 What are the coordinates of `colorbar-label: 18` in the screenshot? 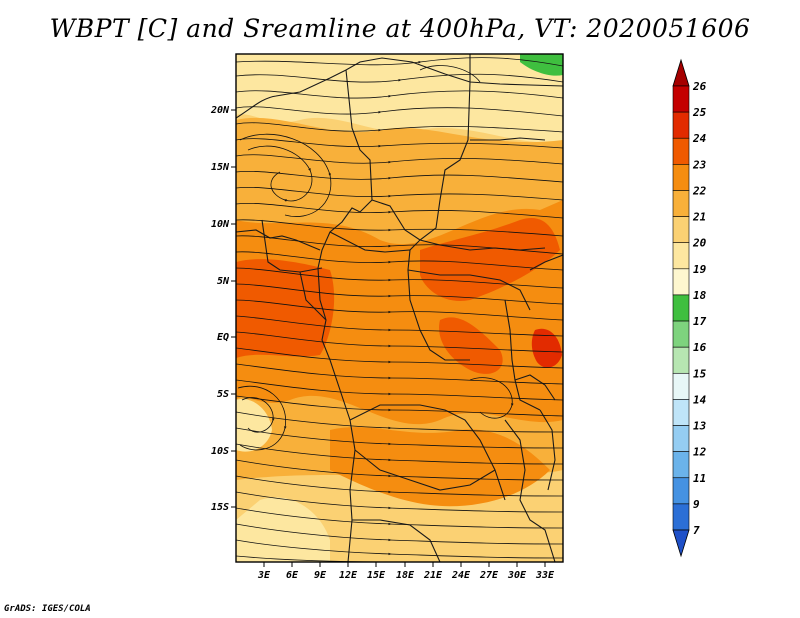 It's located at (700, 295).